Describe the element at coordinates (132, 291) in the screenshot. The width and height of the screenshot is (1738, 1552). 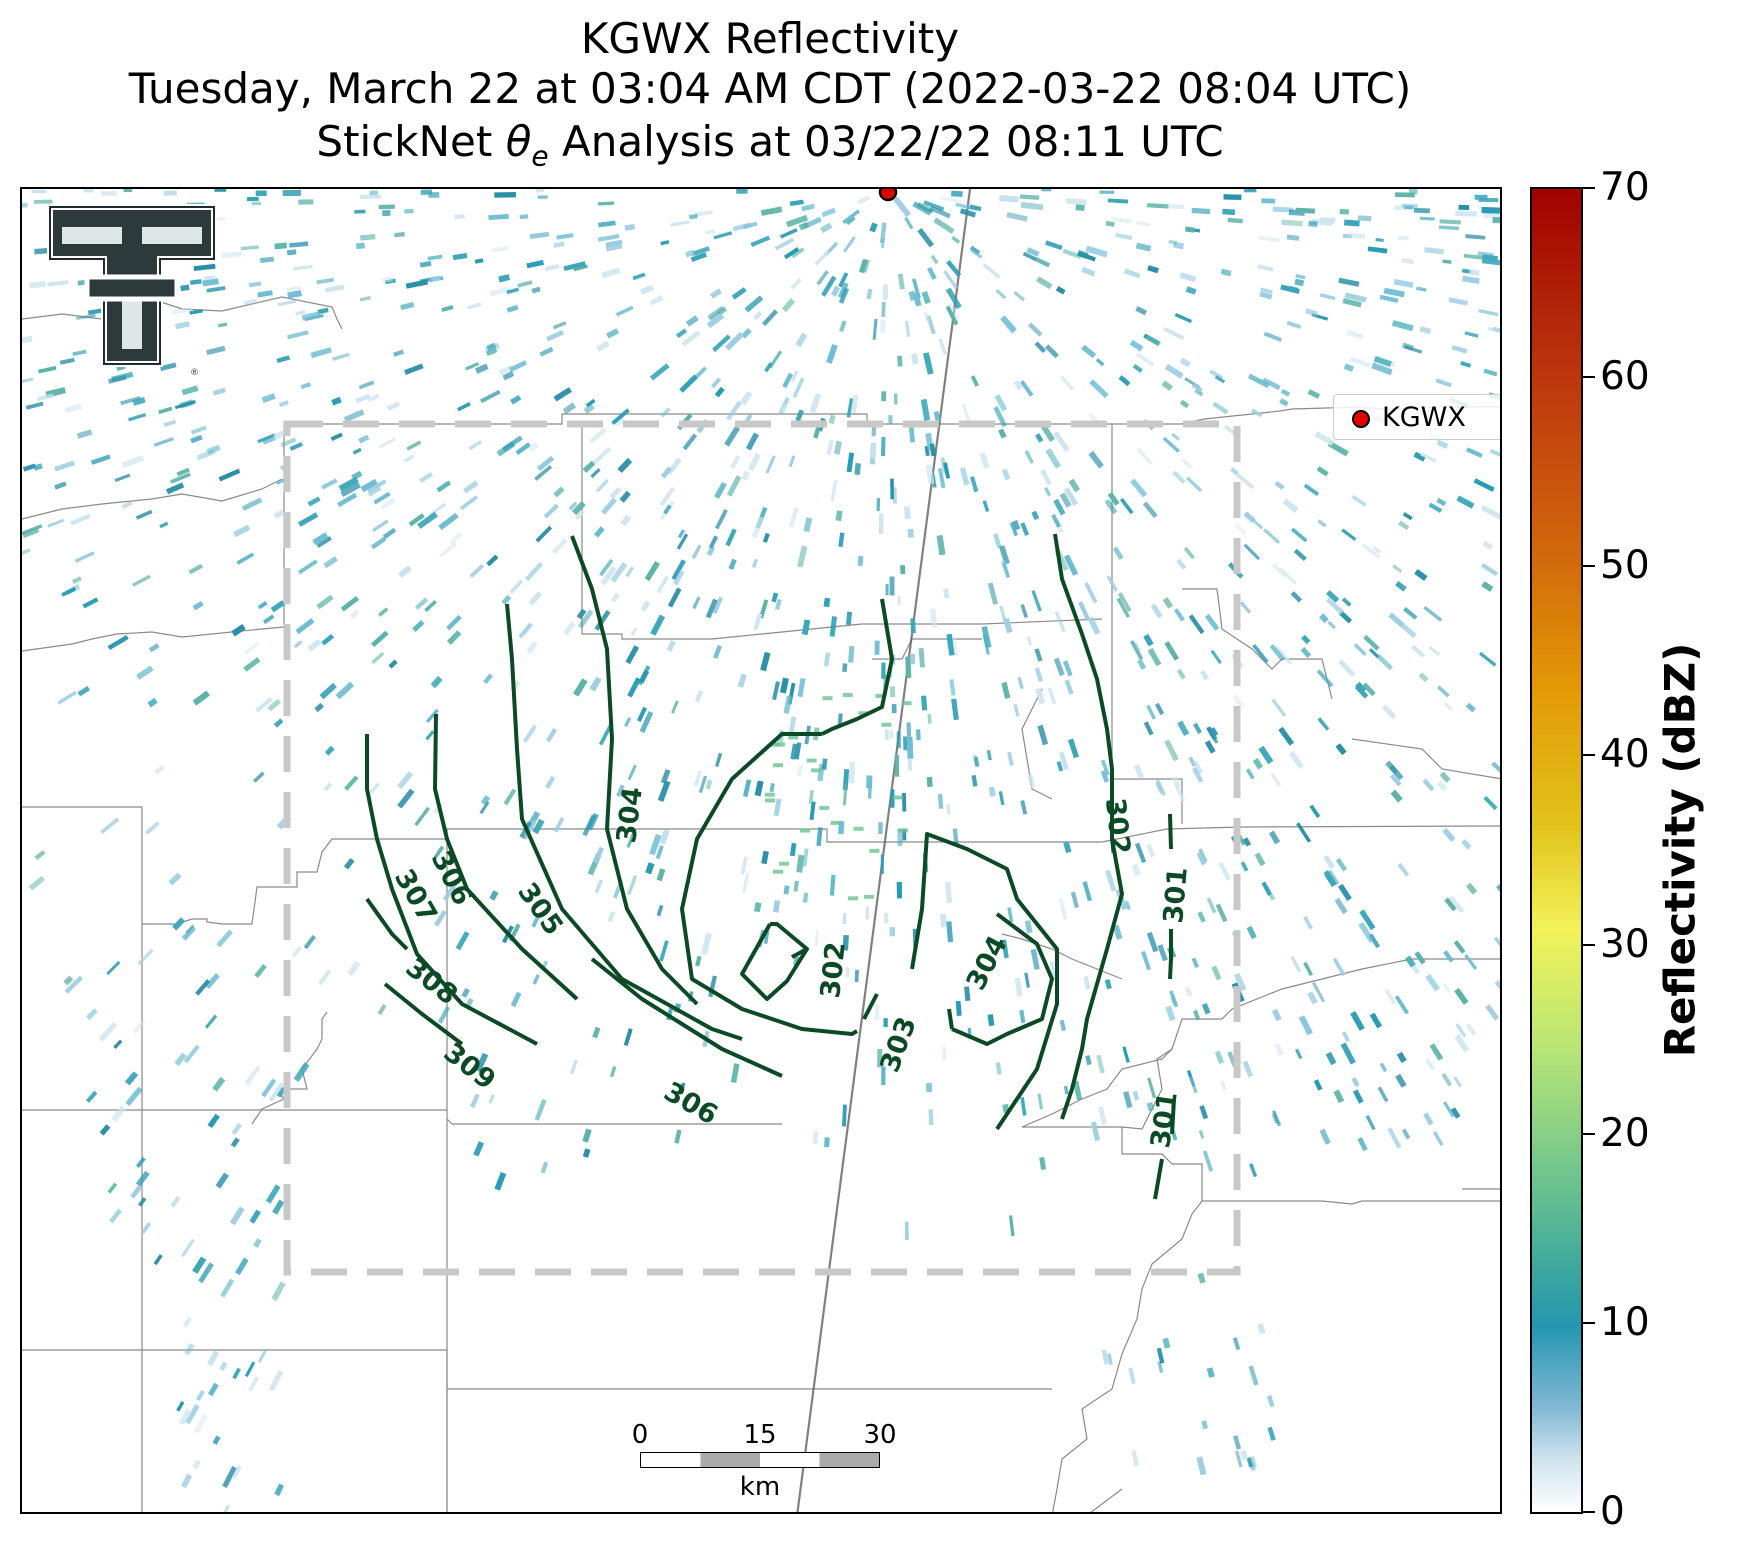
I see `texas-tech-logo: ®` at that location.